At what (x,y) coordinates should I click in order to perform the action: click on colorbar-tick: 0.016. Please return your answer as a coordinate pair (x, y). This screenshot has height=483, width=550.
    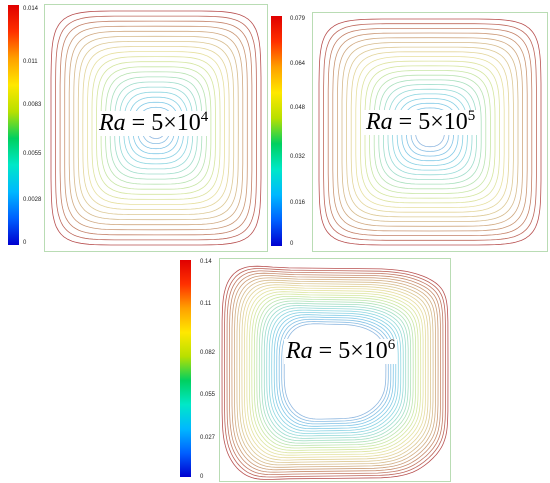
    Looking at the image, I should click on (298, 203).